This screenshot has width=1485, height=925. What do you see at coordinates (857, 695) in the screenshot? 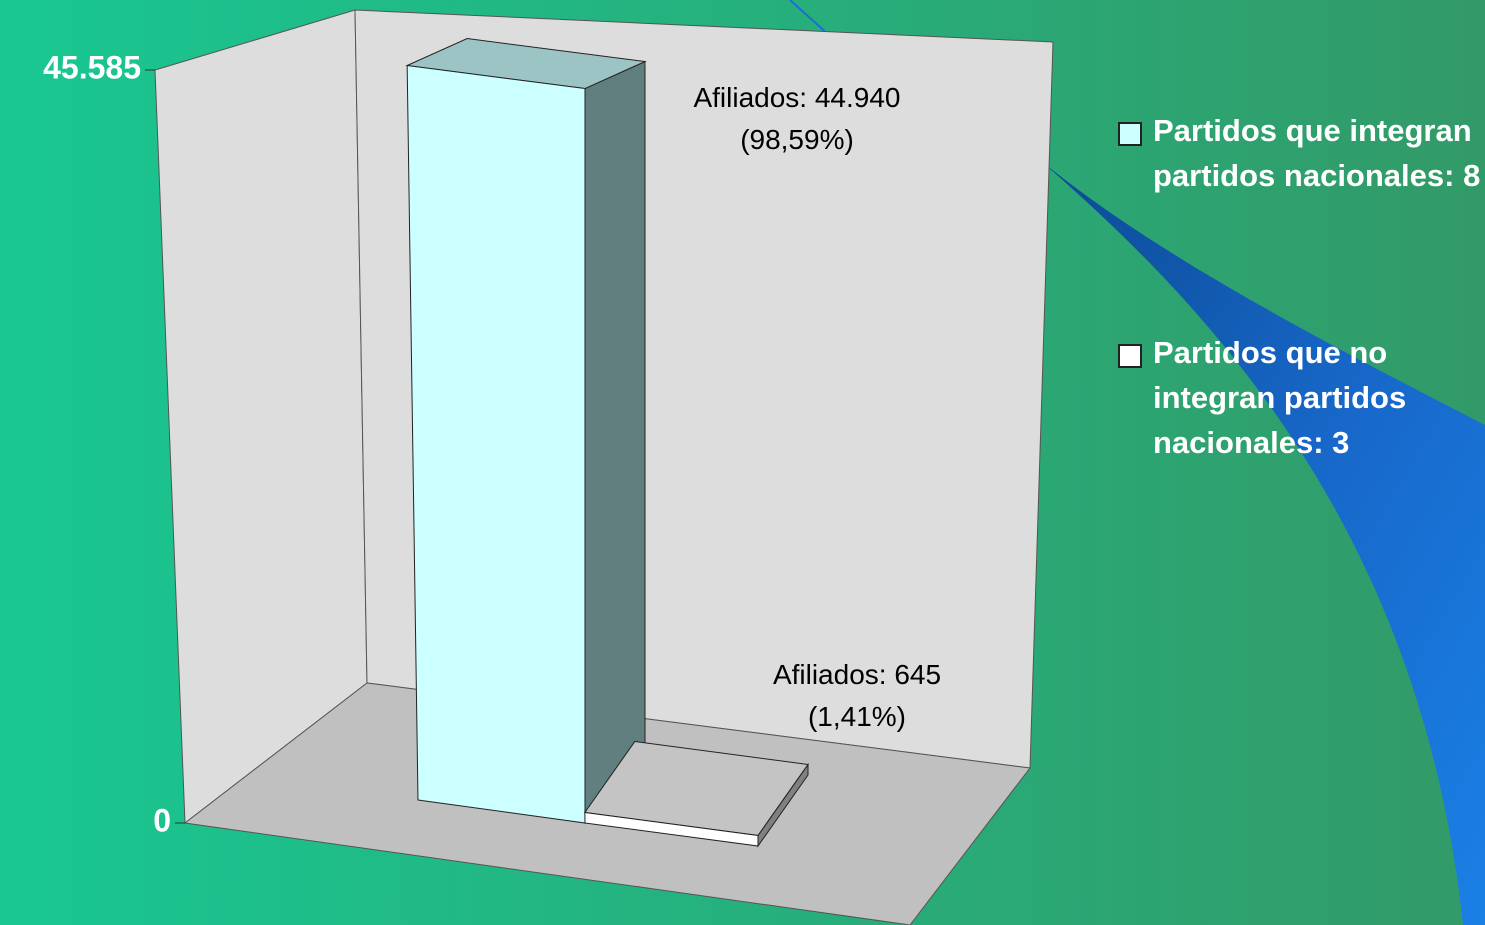
I see `value-label: Afiliados: 645 (1,41%)` at bounding box center [857, 695].